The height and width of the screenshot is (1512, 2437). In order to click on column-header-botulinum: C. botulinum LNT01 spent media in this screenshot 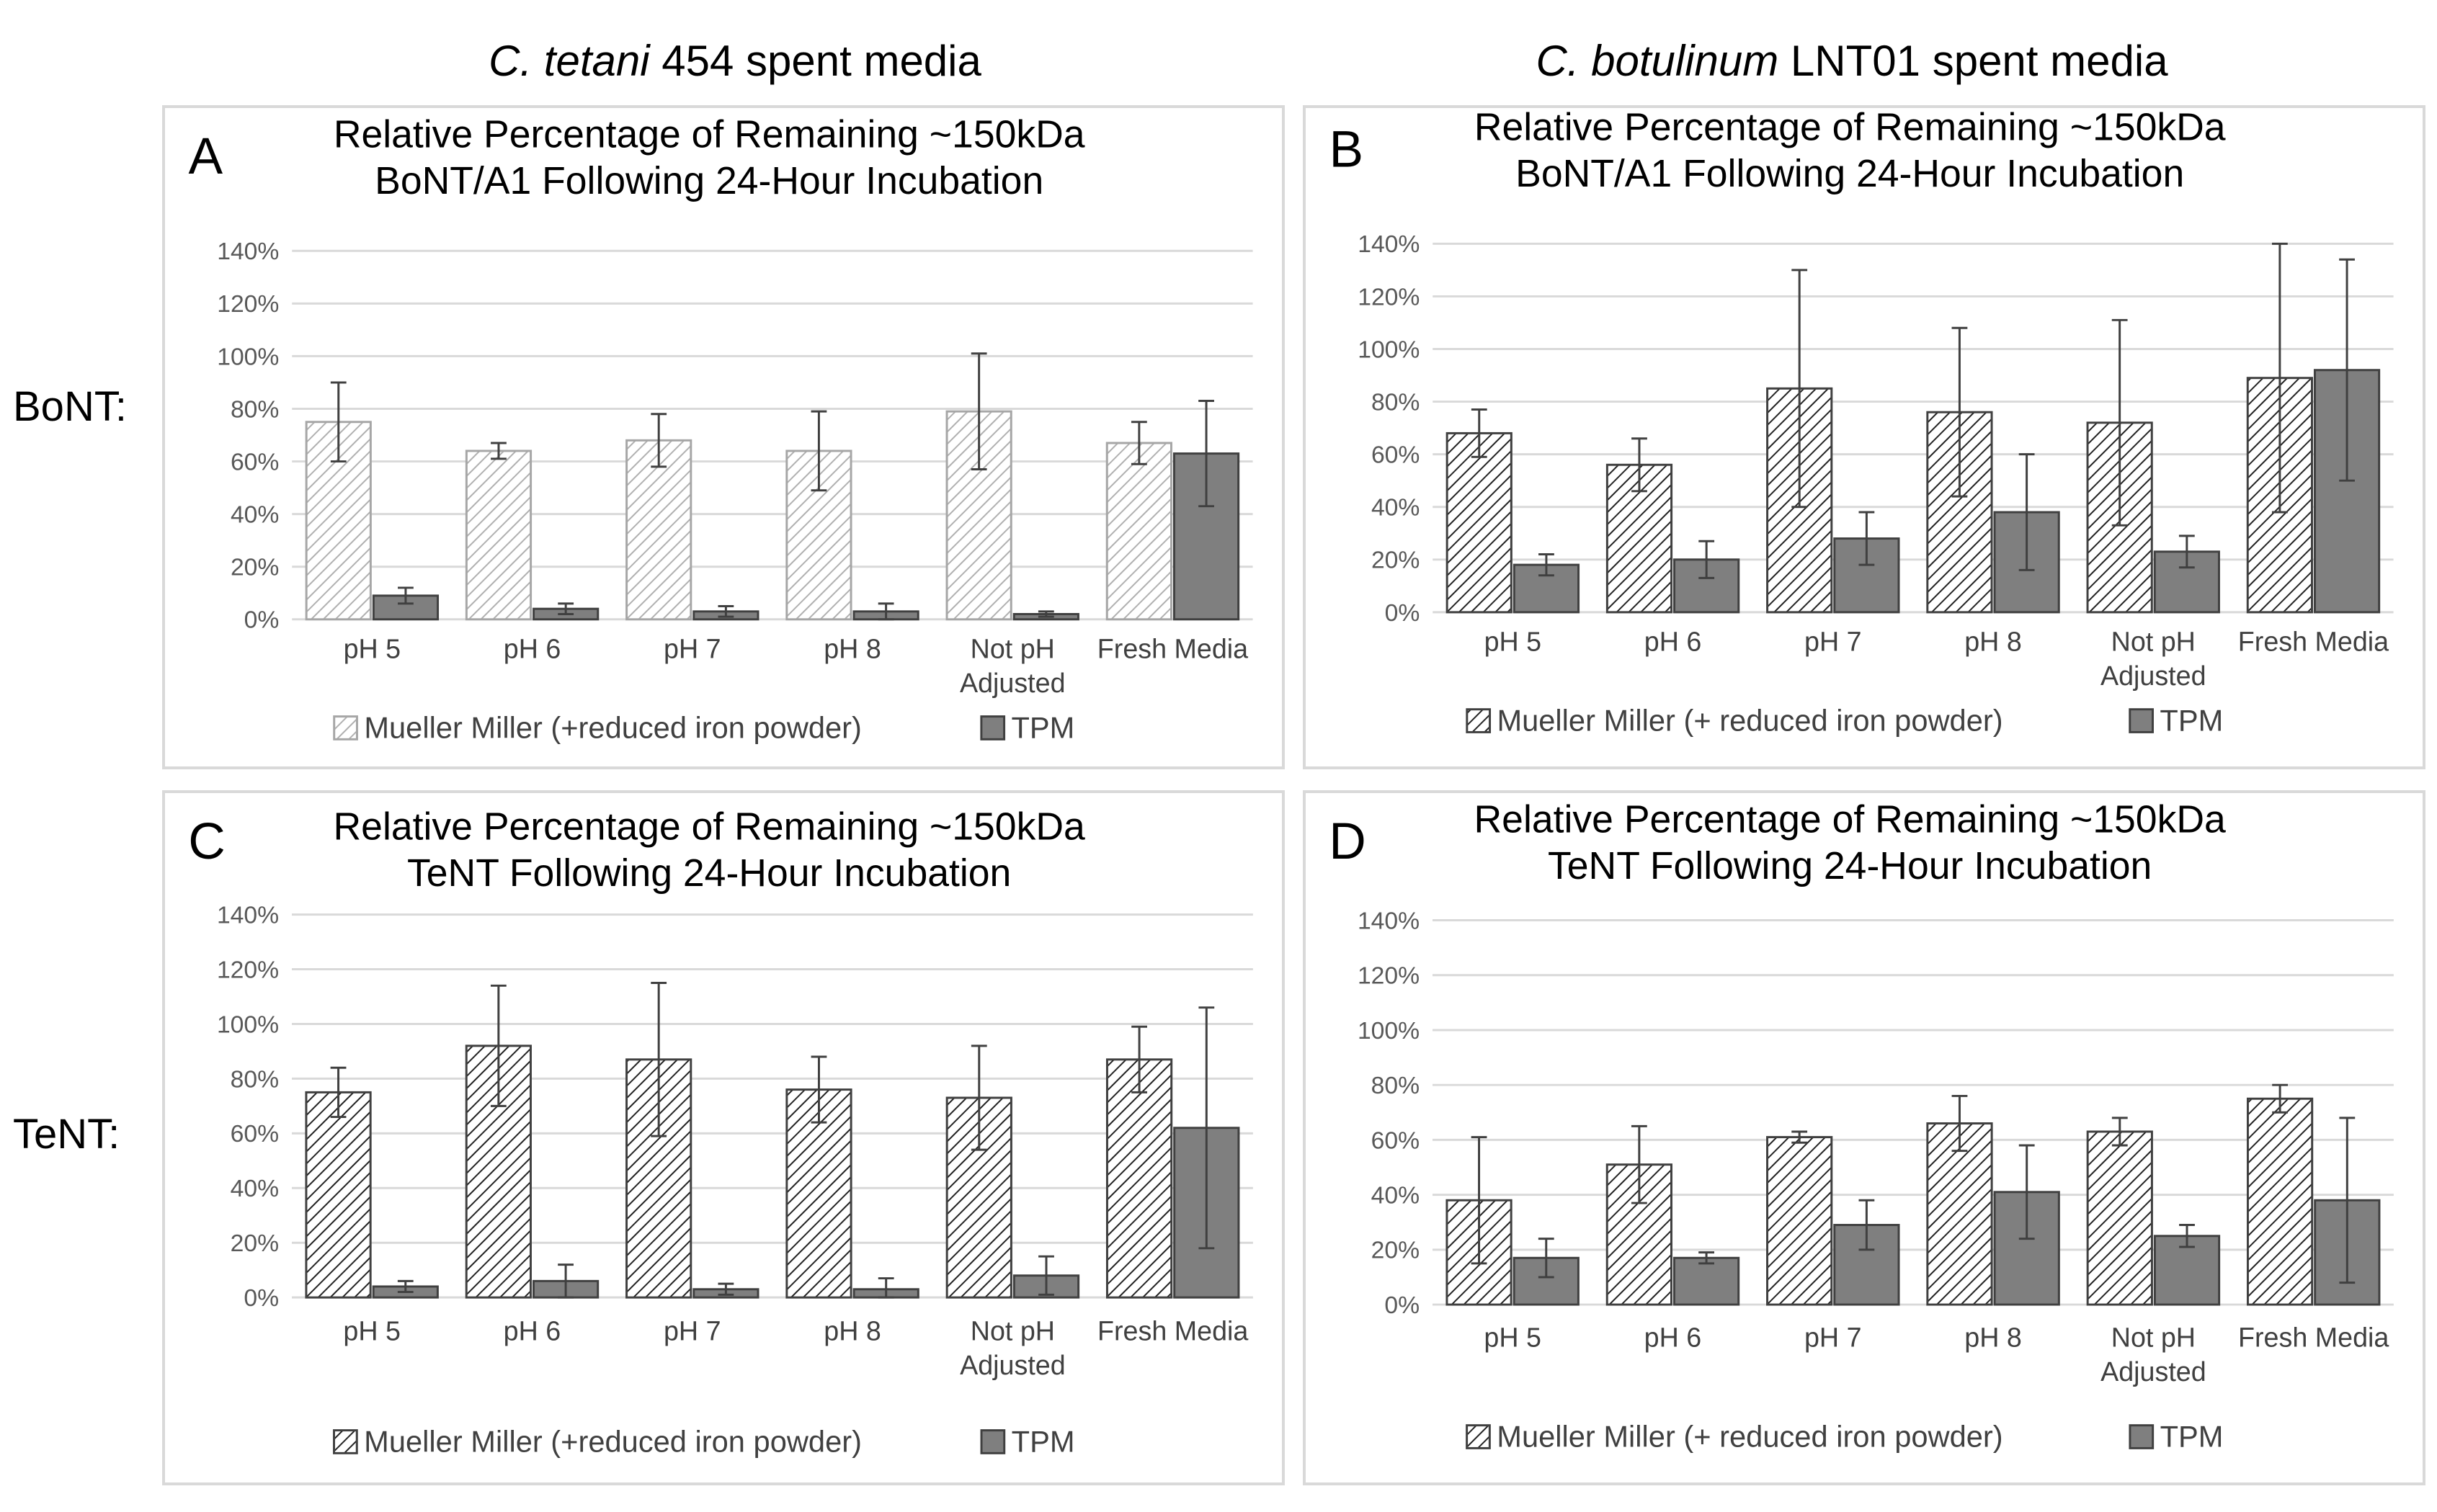, I will do `click(1852, 61)`.